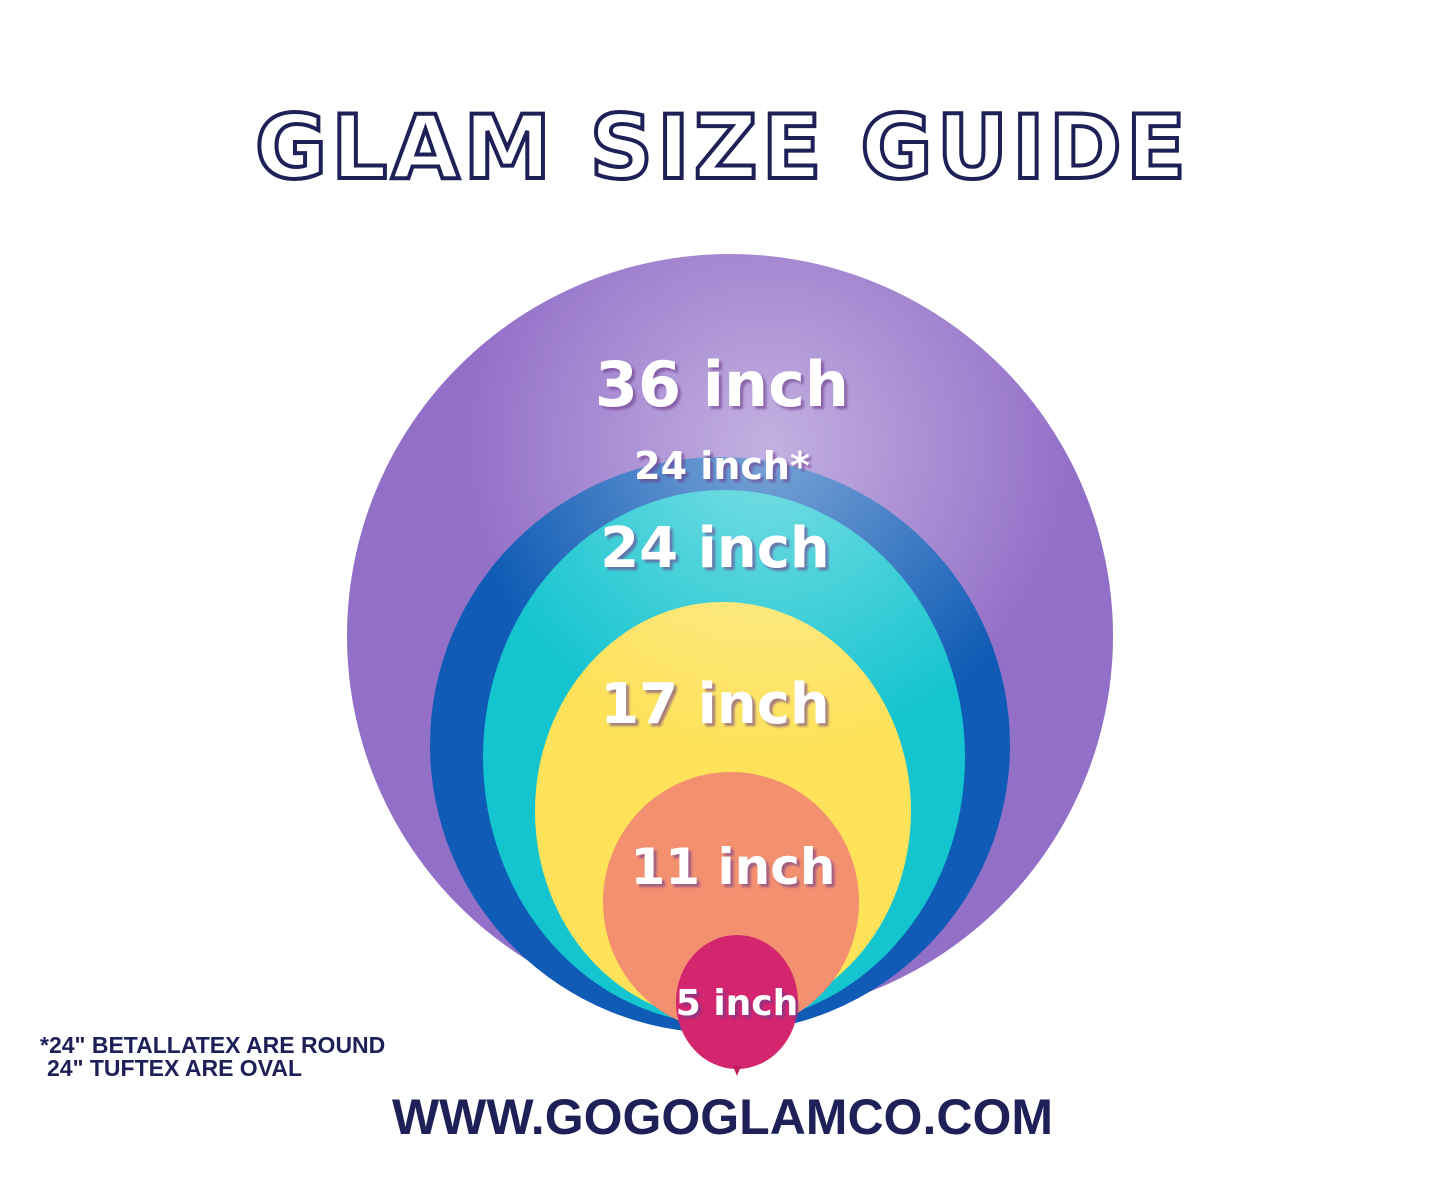  I want to click on label-17-inch: 17 inch, so click(715, 704).